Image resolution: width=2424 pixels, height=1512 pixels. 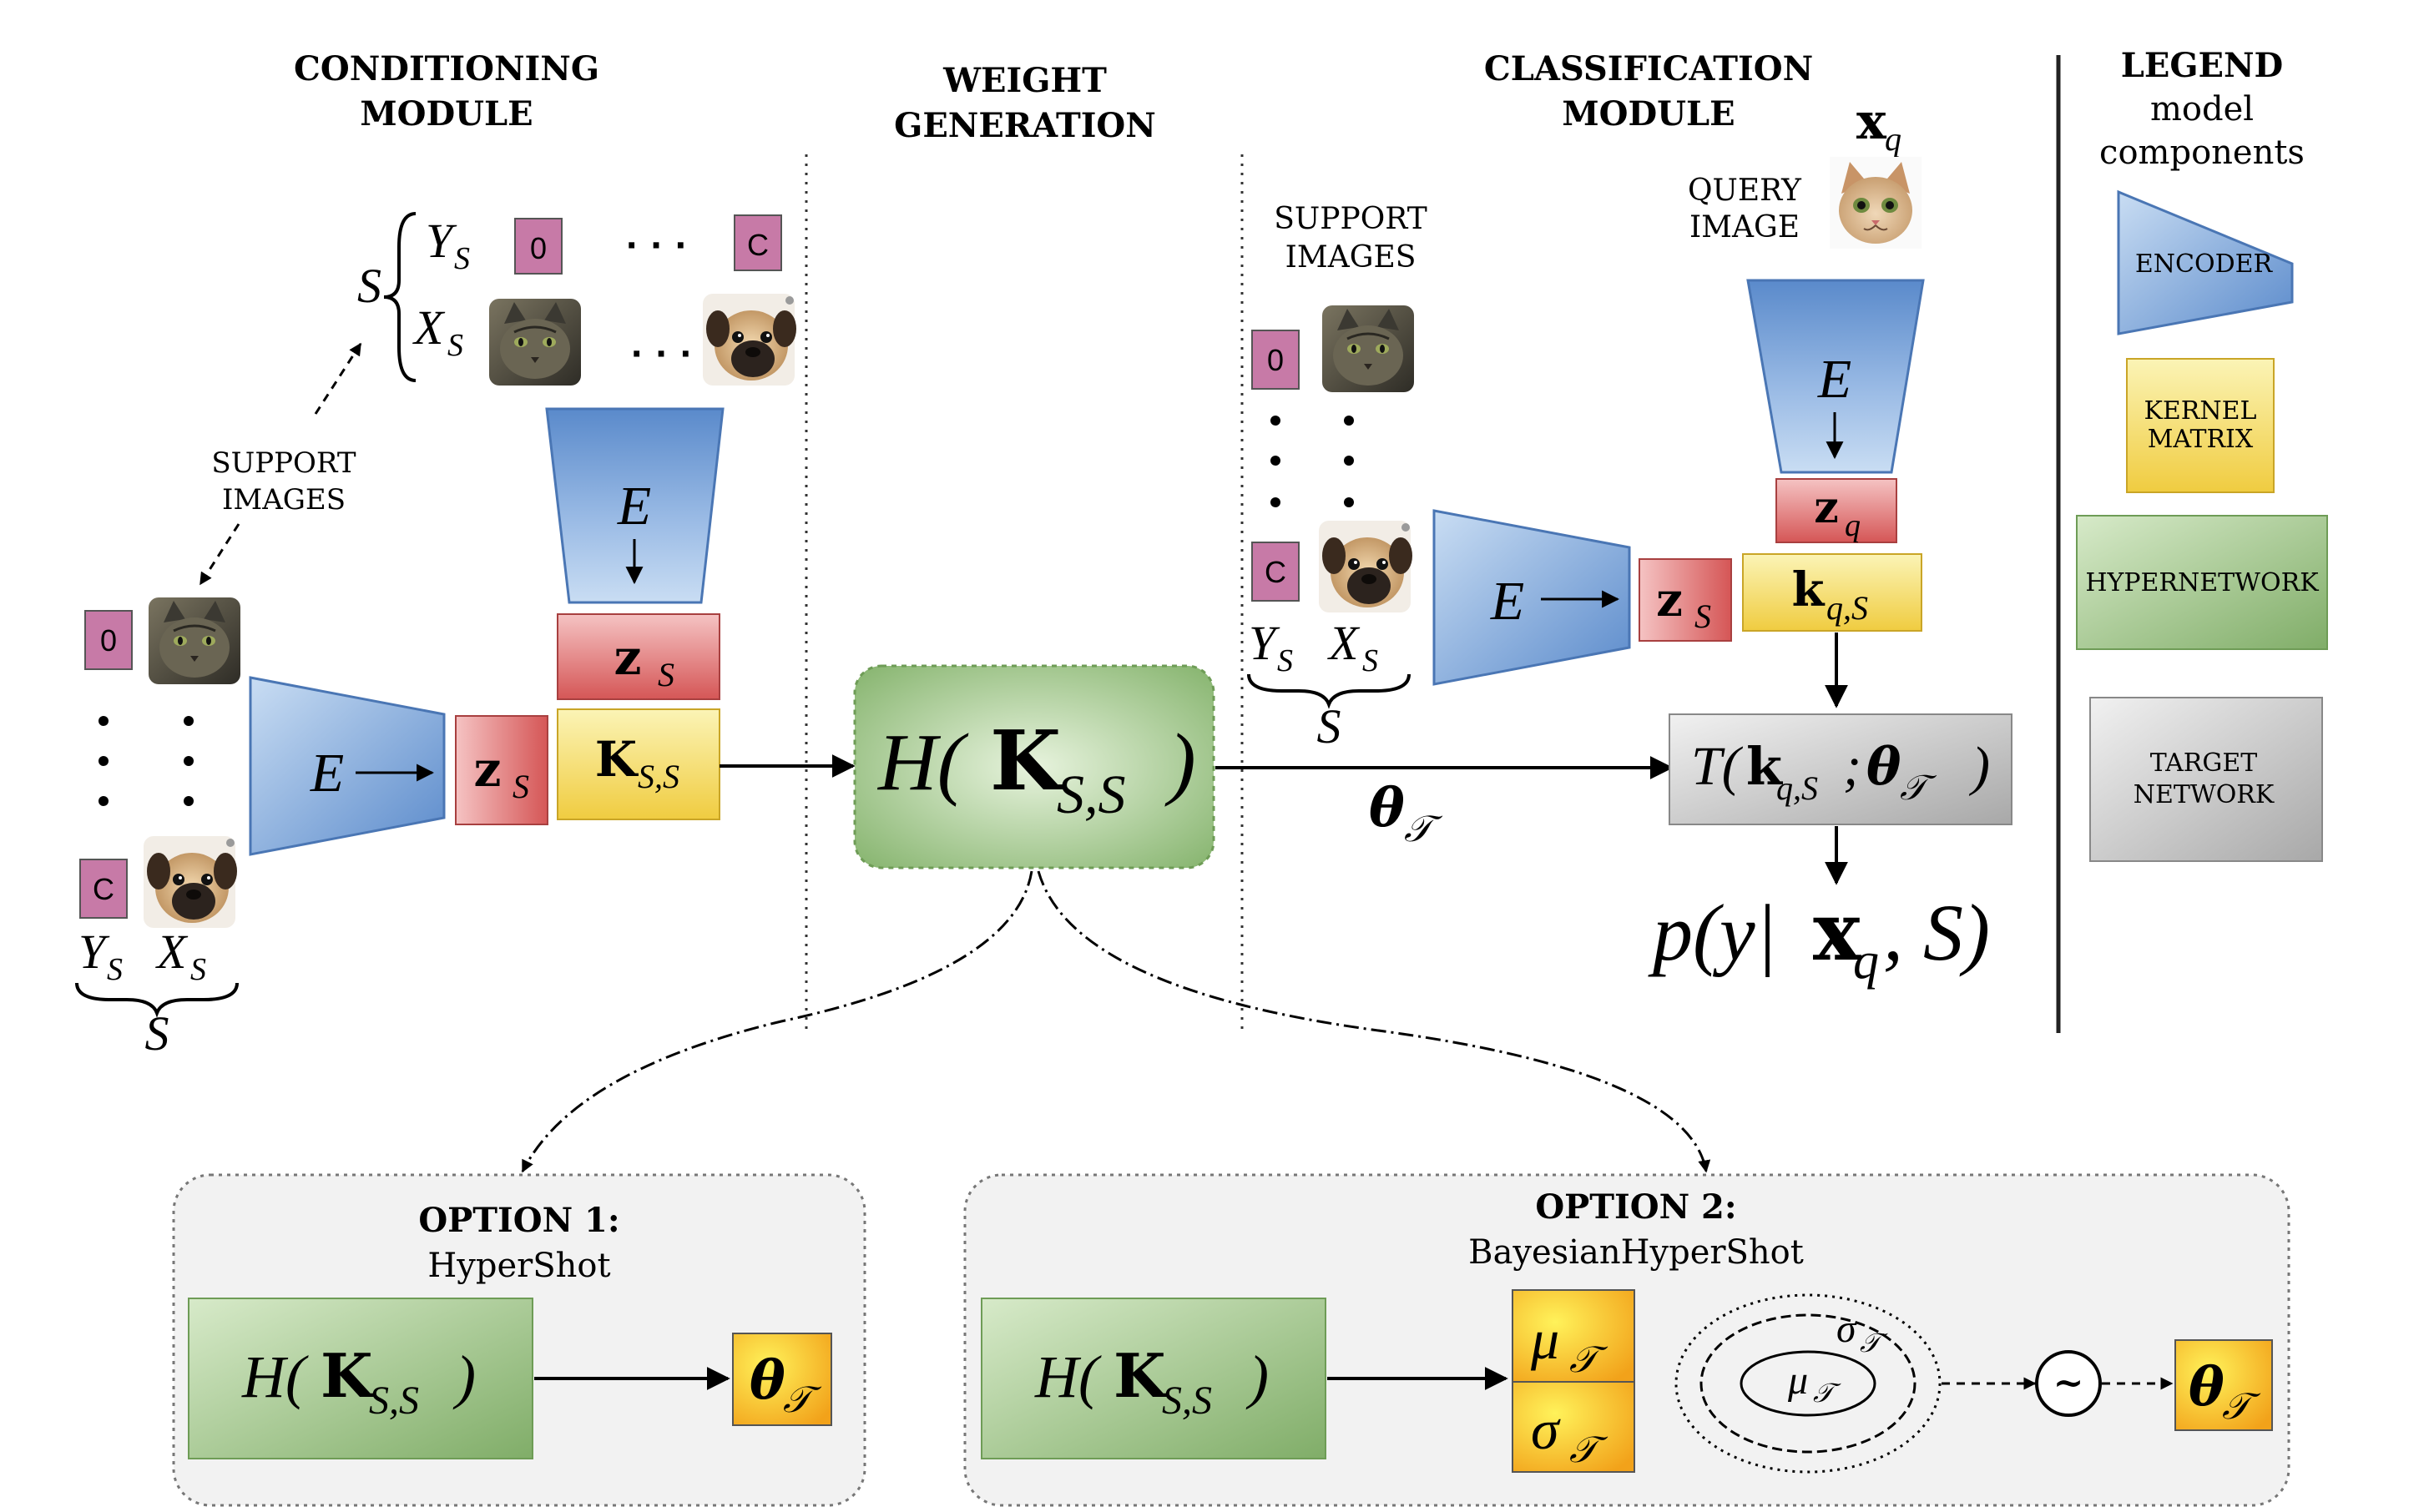 What do you see at coordinates (284, 500) in the screenshot?
I see `support-images-label-left-2: IMAGES` at bounding box center [284, 500].